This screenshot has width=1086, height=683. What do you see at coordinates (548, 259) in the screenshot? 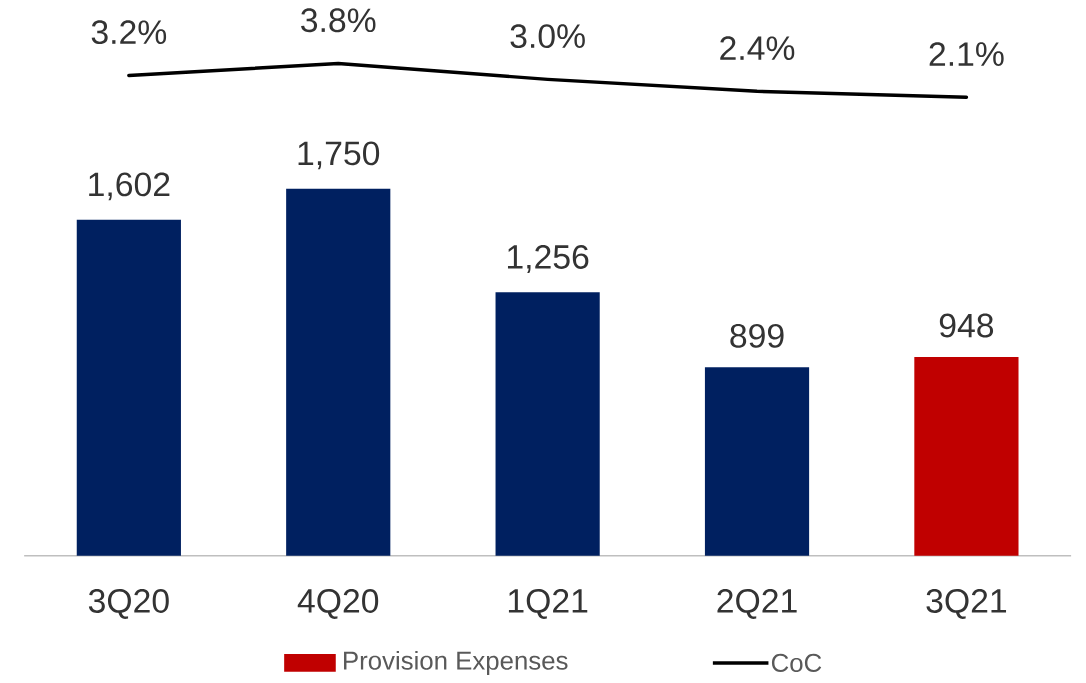
I see `data-label: 1,256` at bounding box center [548, 259].